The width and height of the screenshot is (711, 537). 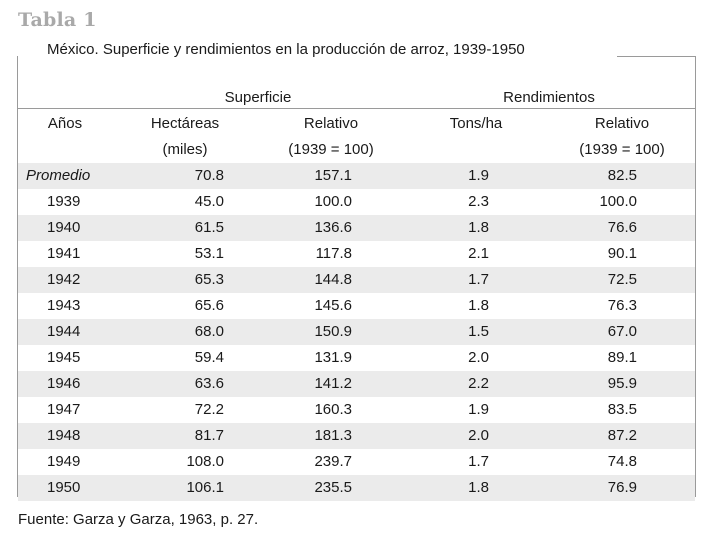 What do you see at coordinates (356, 280) in the screenshot?
I see `table-row: 1942 65.3 144.8 1.7 72.5` at bounding box center [356, 280].